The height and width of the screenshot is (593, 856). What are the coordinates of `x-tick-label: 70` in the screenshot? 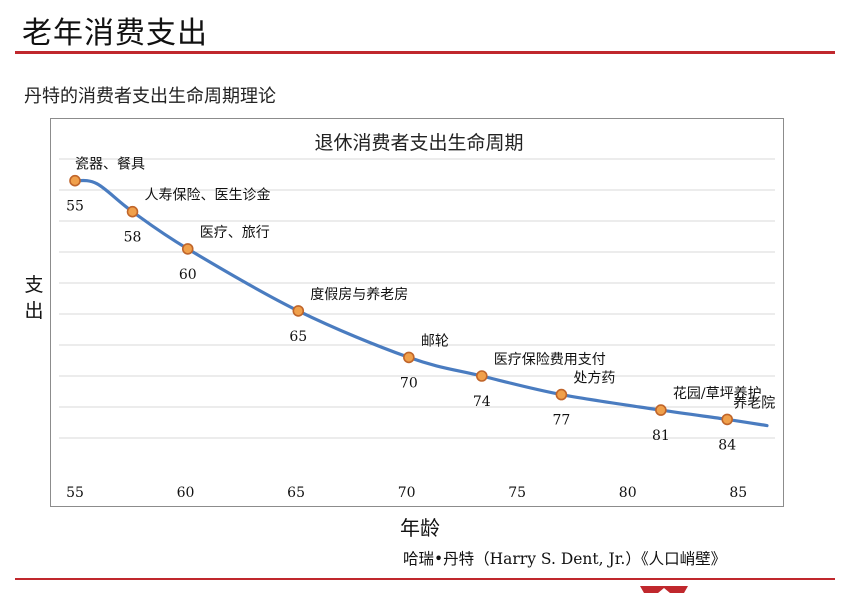 It's located at (407, 493).